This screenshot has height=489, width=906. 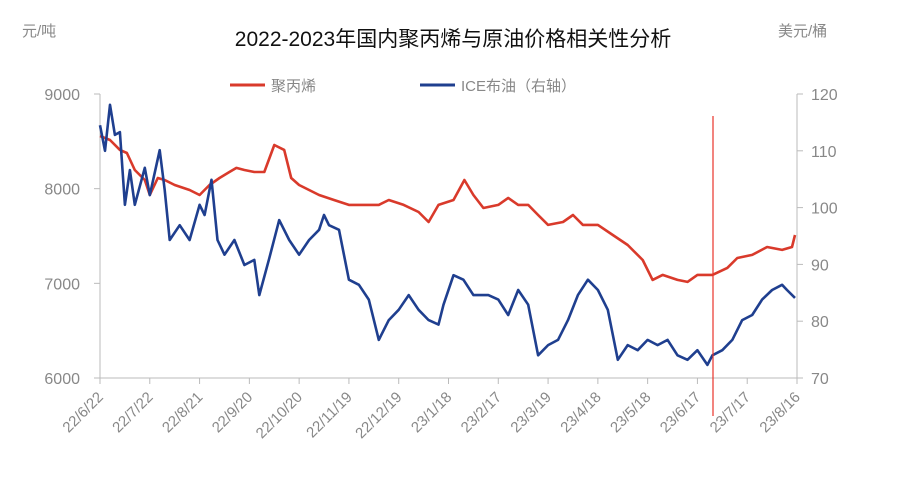 What do you see at coordinates (518, 86) in the screenshot?
I see `legend-label-brent: ICE布油（右轴）` at bounding box center [518, 86].